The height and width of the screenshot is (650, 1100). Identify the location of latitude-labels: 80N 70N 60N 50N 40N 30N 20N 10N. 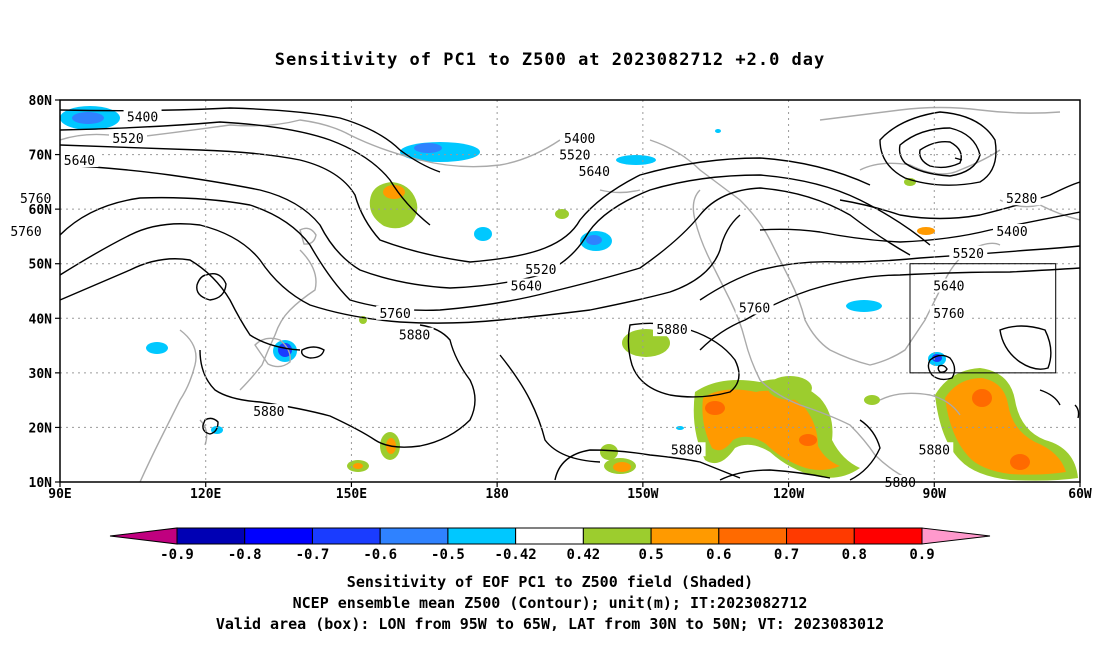
(41, 292).